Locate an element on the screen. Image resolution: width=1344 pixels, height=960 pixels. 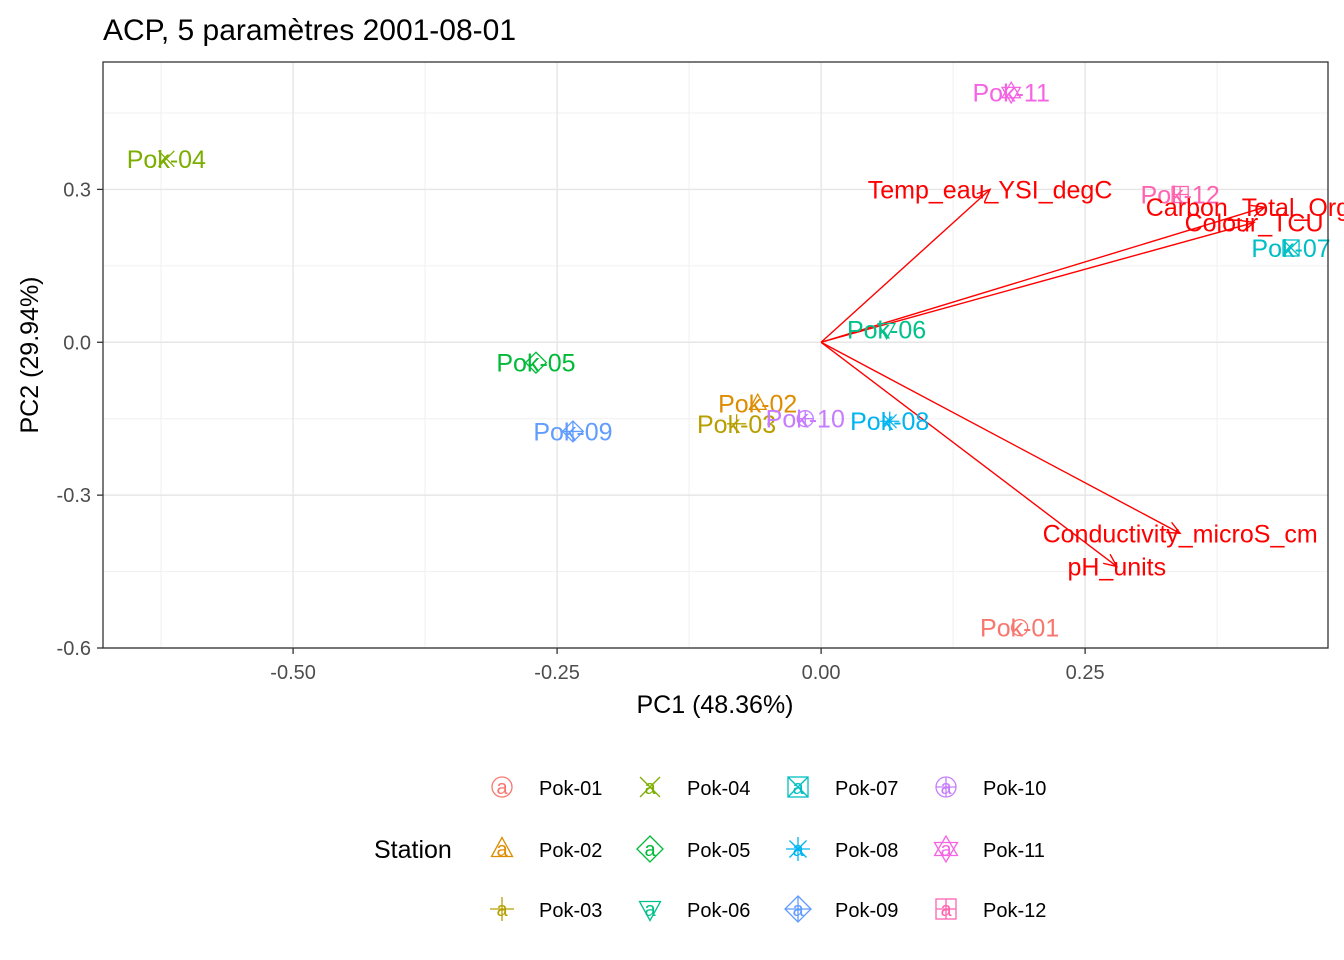
point-label: Pok-06 is located at coordinates (886, 331).